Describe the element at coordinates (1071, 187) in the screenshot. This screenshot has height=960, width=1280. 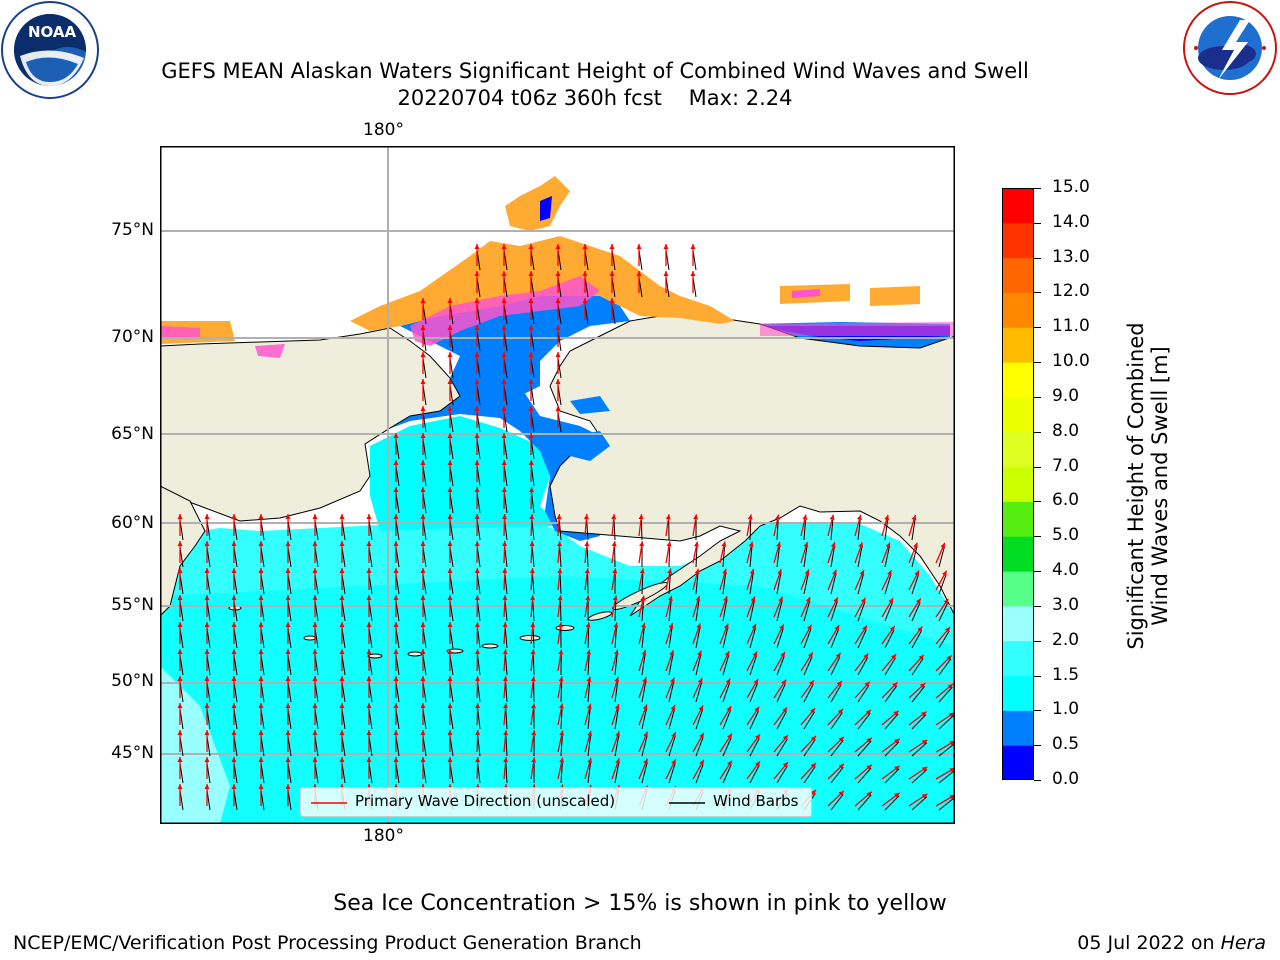
I see `colorbar-tick-label: 15.0` at that location.